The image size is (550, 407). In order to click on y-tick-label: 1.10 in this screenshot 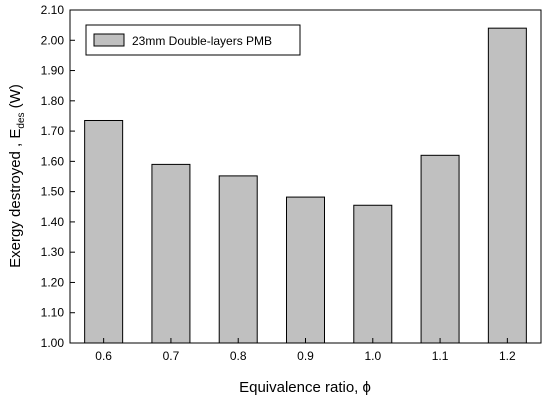, I will do `click(53, 313)`.